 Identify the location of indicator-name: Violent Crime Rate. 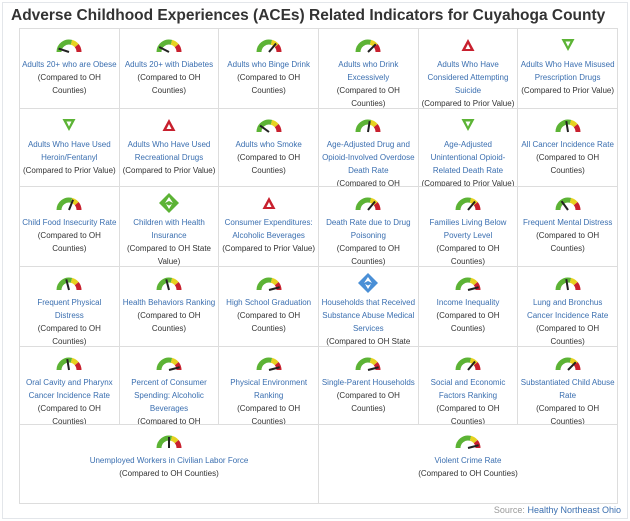
(468, 460).